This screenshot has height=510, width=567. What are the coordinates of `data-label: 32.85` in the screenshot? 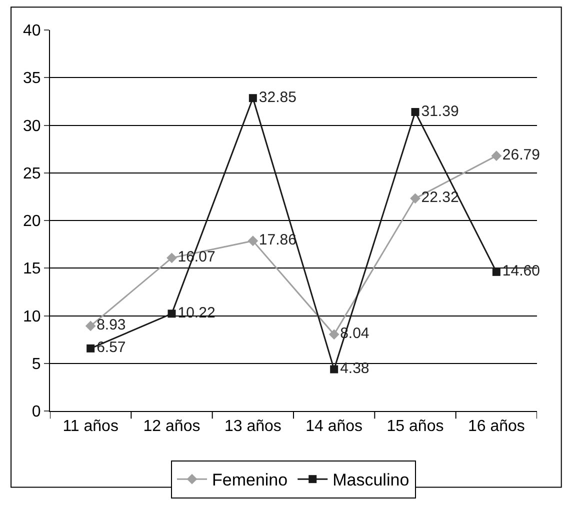 It's located at (277, 97).